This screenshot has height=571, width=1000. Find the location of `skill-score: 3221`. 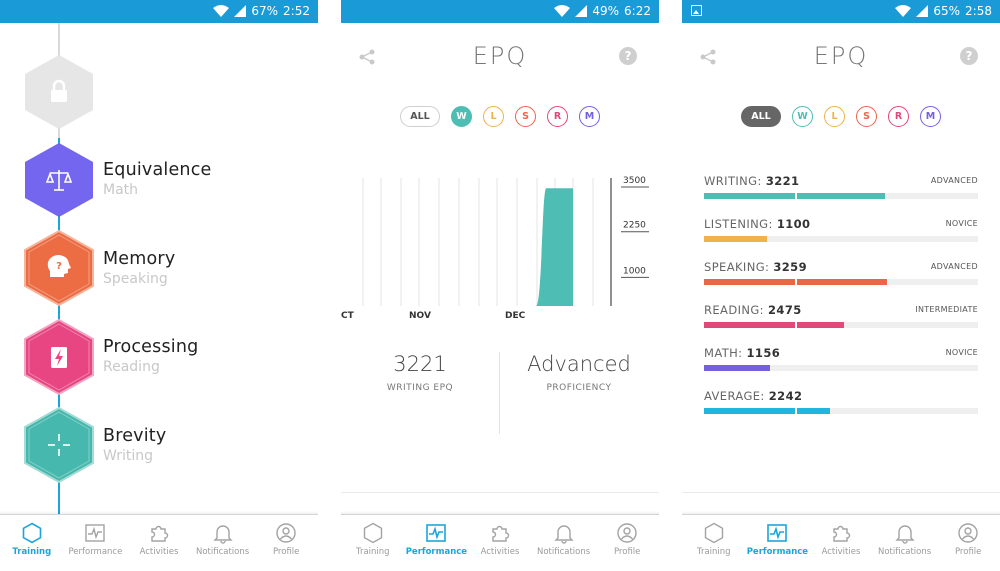

skill-score: 3221 is located at coordinates (782, 181).